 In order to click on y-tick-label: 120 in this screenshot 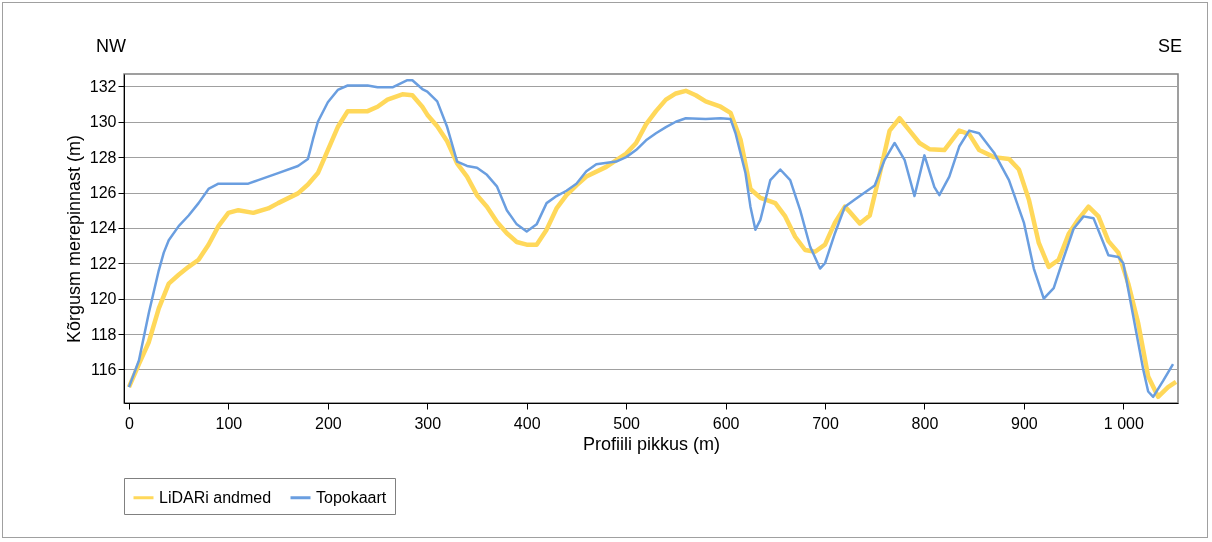, I will do `click(103, 299)`.